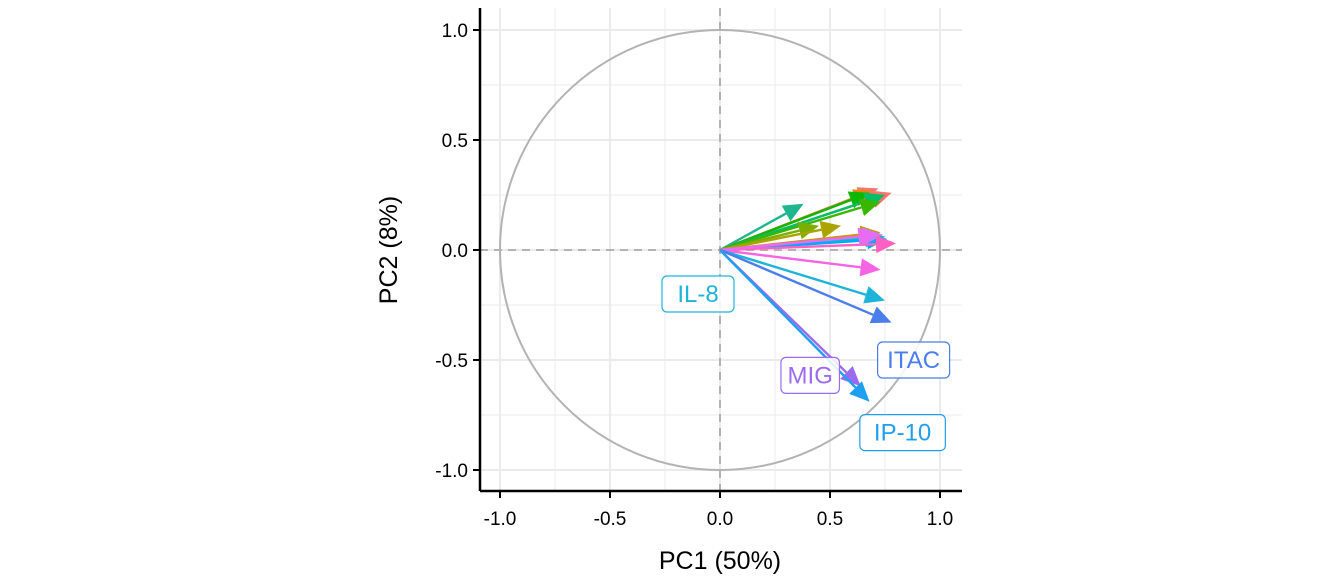 This screenshot has height=576, width=1344. What do you see at coordinates (451, 361) in the screenshot?
I see `y-tick-label-3: -0.5` at bounding box center [451, 361].